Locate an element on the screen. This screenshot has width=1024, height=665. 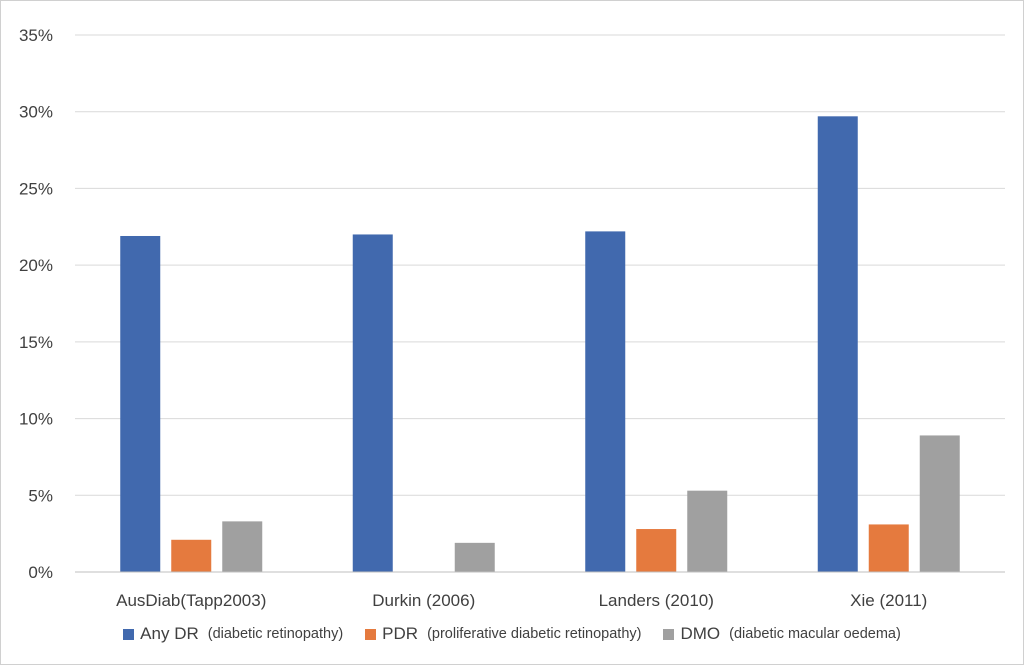
y-tick-label: 20% is located at coordinates (36, 265).